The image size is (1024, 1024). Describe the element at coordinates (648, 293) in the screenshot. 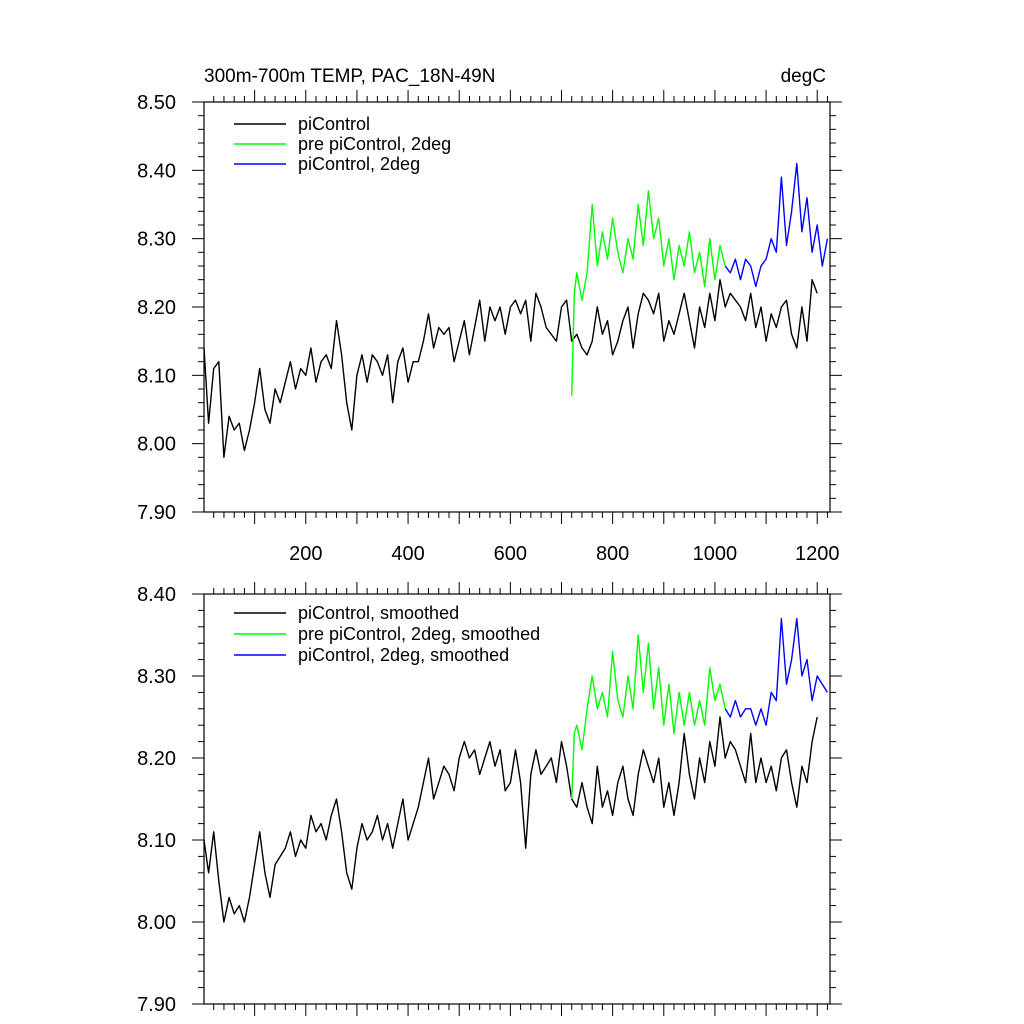

I see `series-pre-picontrol-2deg` at that location.